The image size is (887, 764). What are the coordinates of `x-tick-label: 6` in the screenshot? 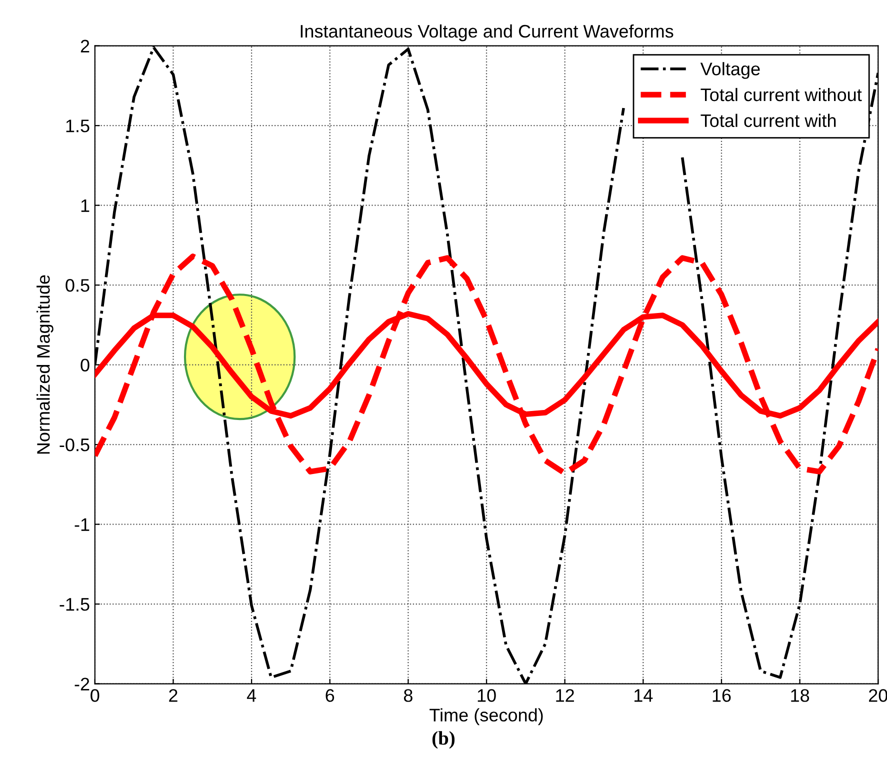 It's located at (330, 695).